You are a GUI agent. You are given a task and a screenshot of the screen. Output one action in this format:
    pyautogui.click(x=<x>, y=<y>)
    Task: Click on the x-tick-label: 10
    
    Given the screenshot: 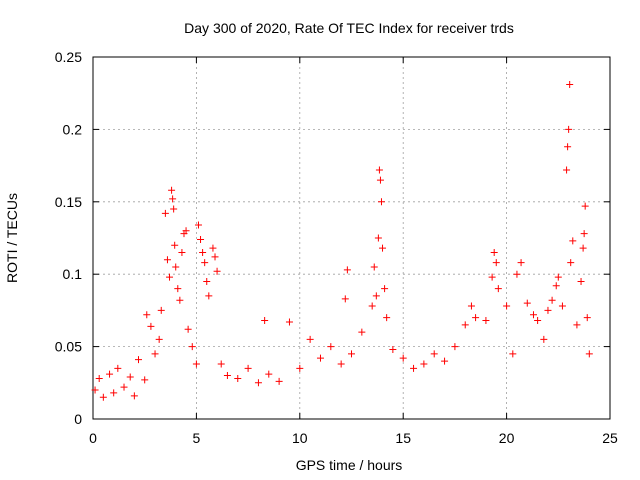 What is the action you would take?
    pyautogui.click(x=300, y=438)
    